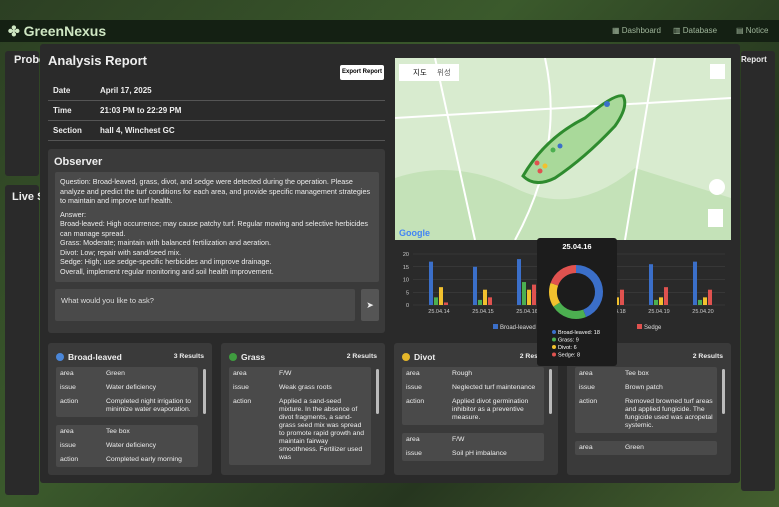 Image resolution: width=779 pixels, height=507 pixels. I want to click on card-count: 2 Results, so click(707, 356).